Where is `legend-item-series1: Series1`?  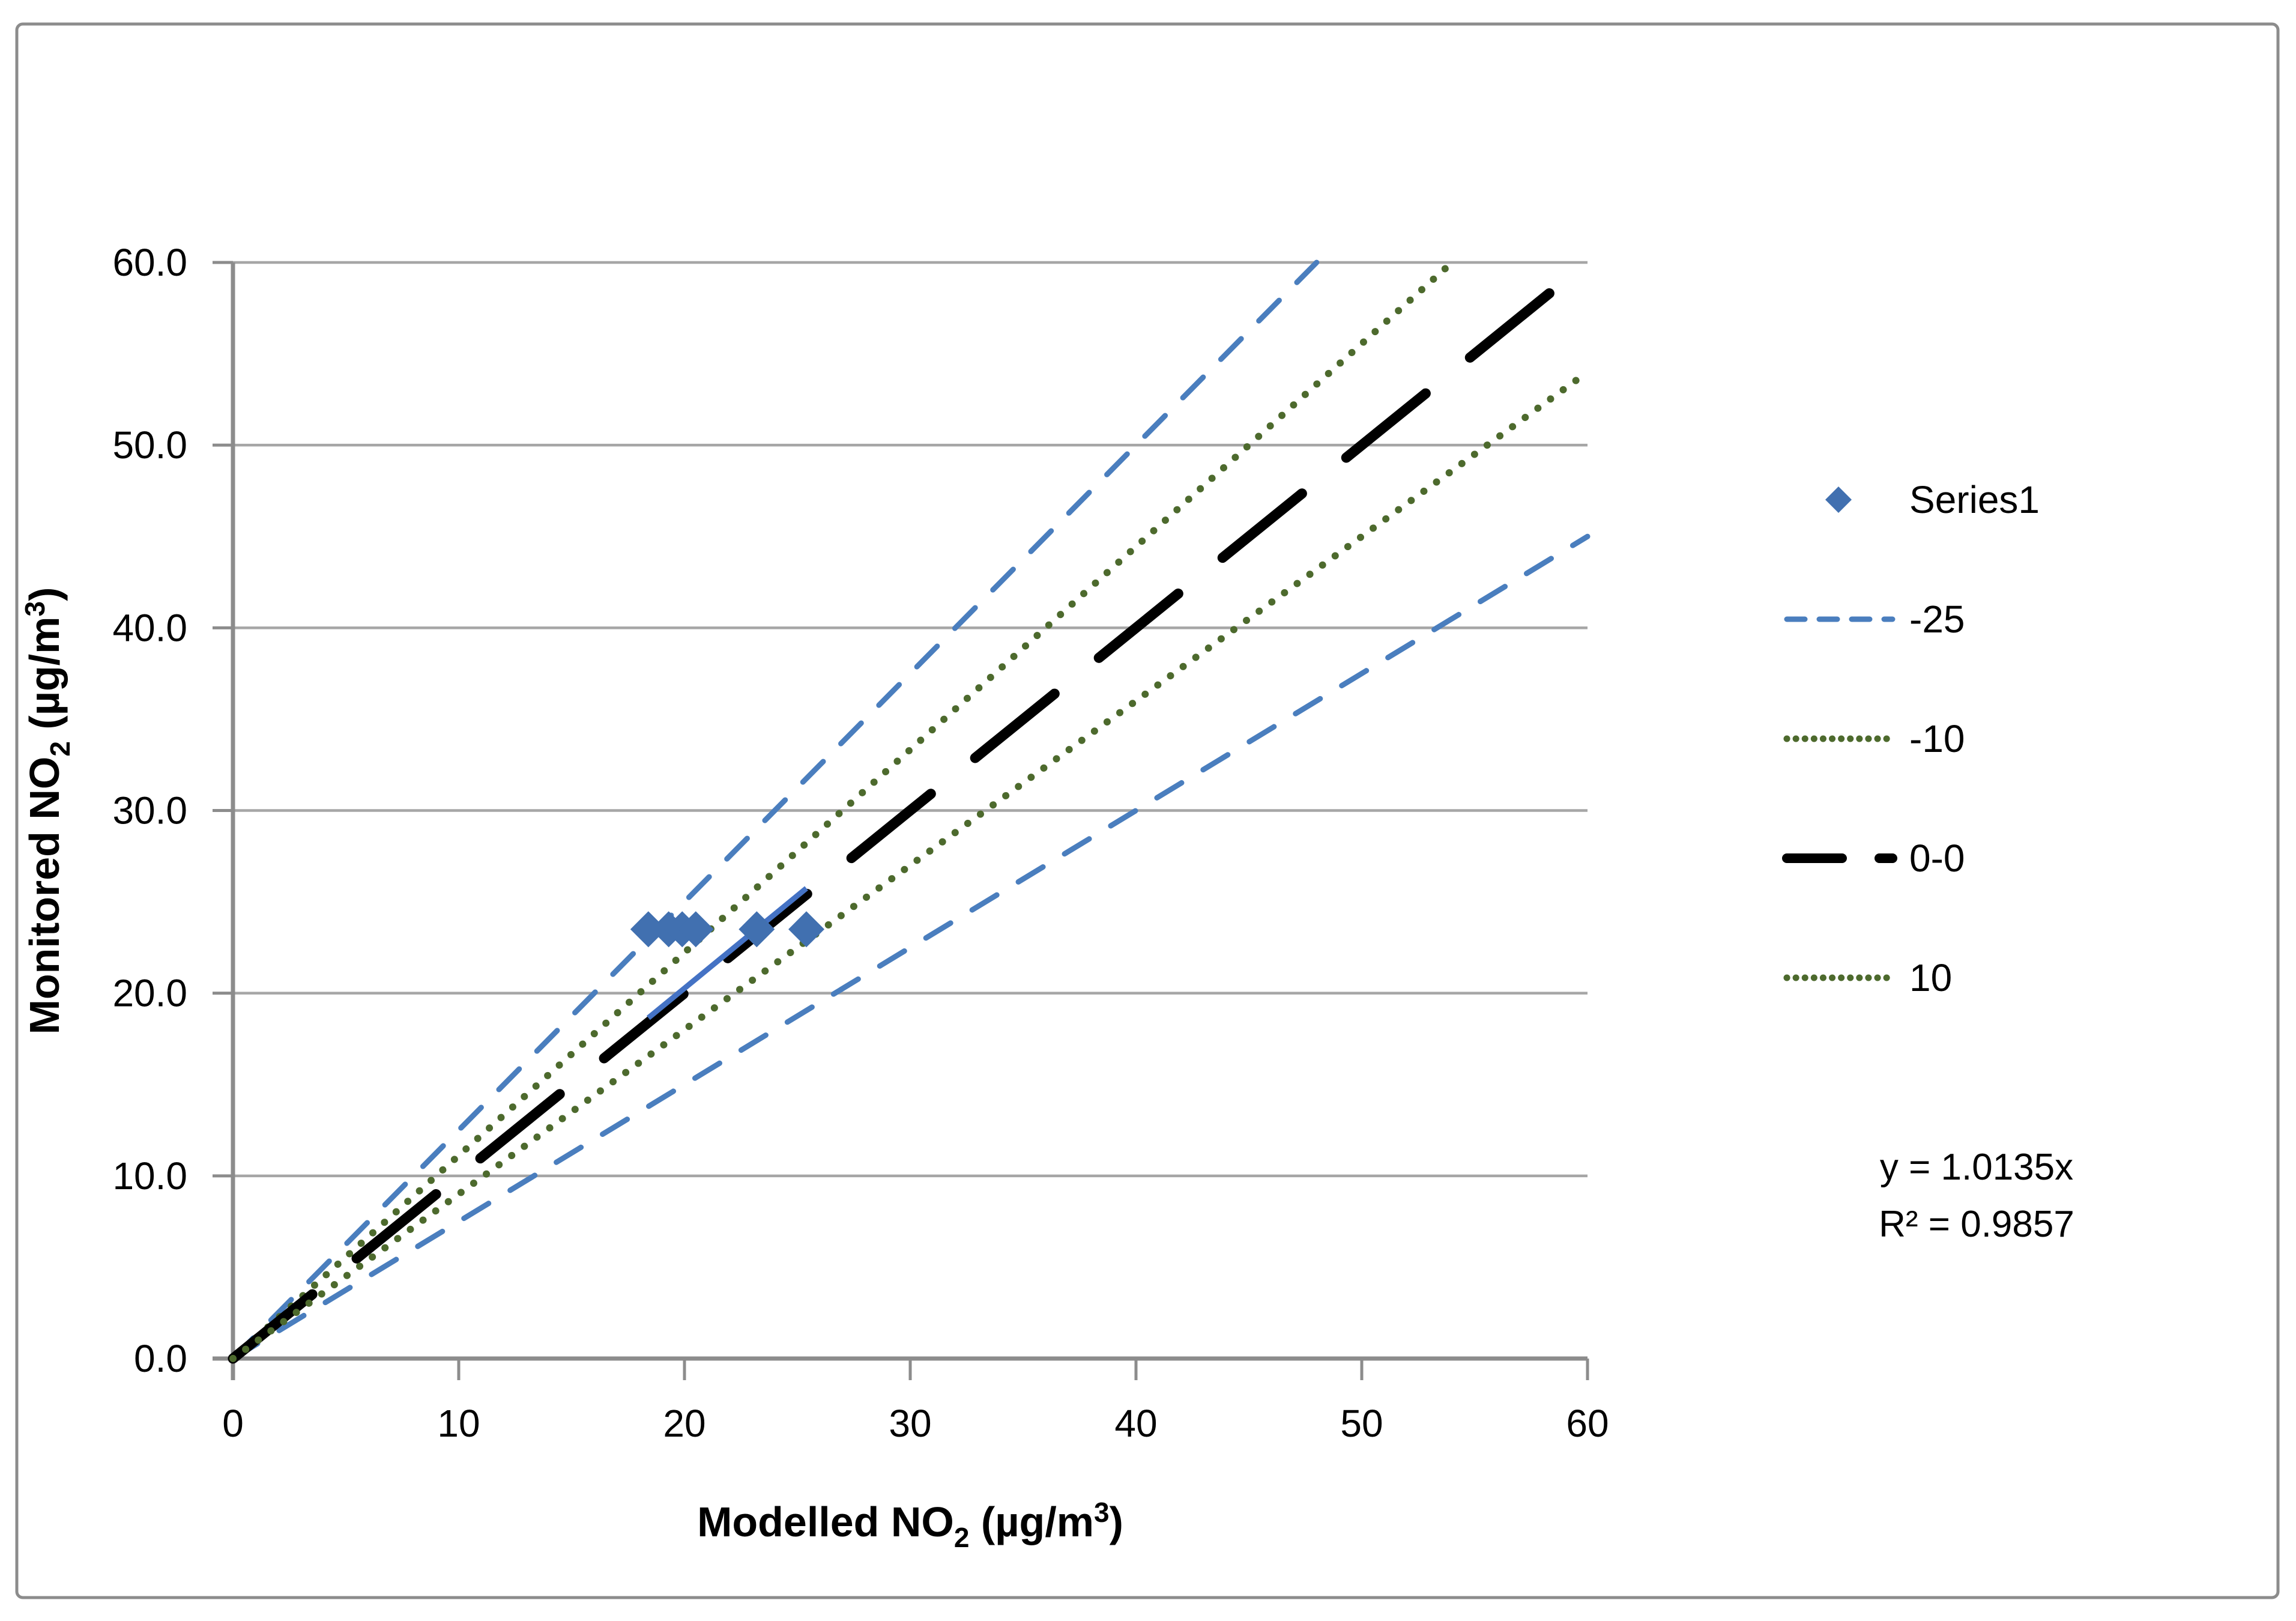
legend-item-series1: Series1 is located at coordinates (1933, 499).